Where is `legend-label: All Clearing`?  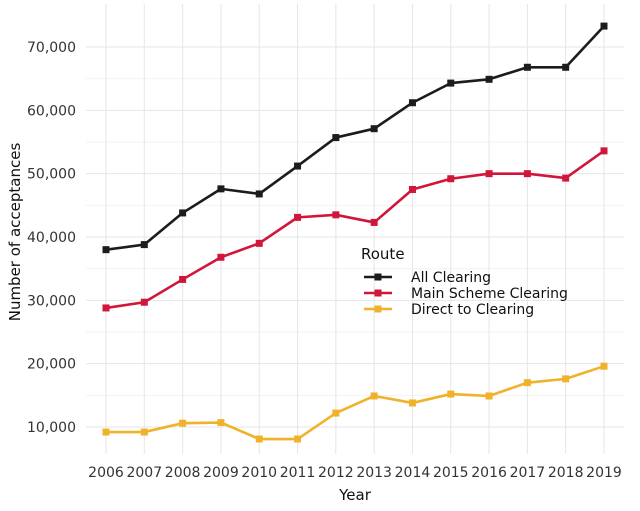 legend-label: All Clearing is located at coordinates (451, 278).